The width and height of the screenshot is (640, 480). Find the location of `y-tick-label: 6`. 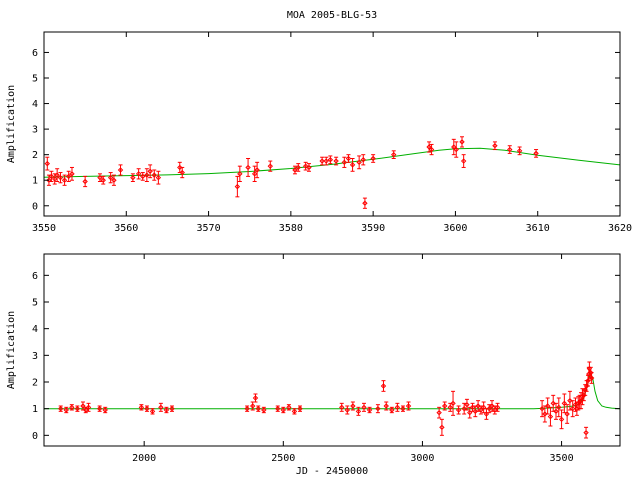

y-tick-label: 6 is located at coordinates (35, 276).